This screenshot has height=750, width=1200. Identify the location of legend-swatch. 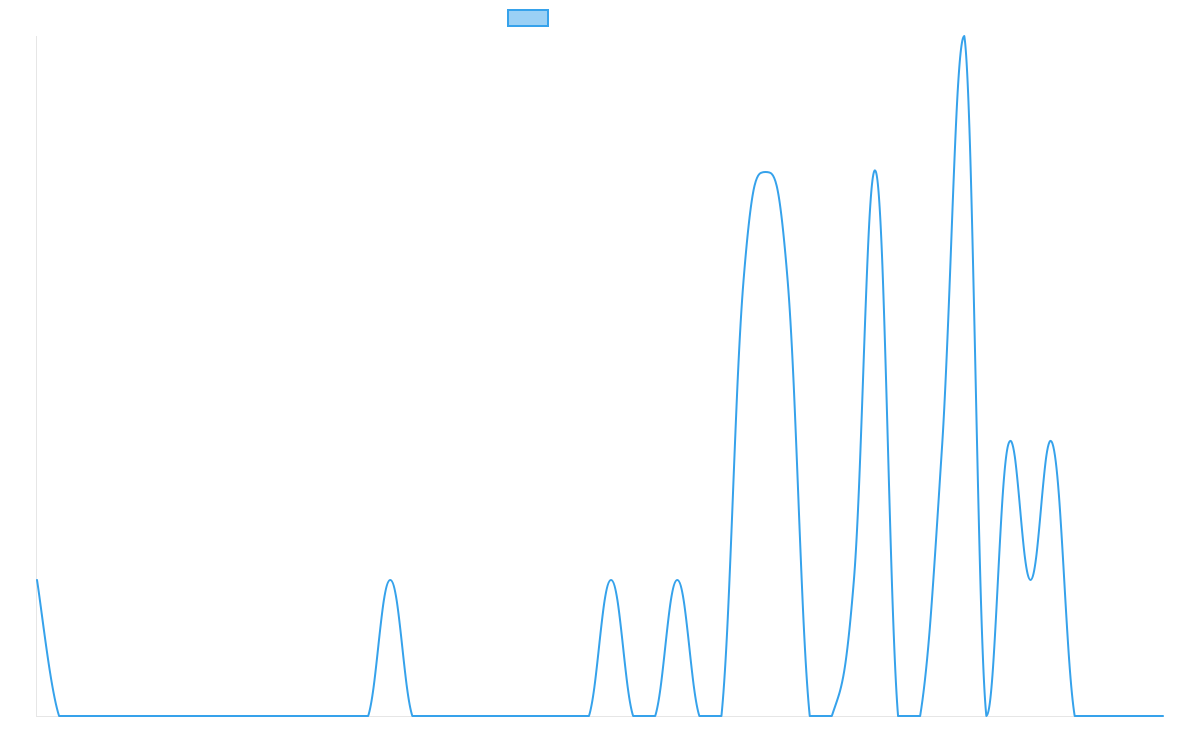
(528, 18).